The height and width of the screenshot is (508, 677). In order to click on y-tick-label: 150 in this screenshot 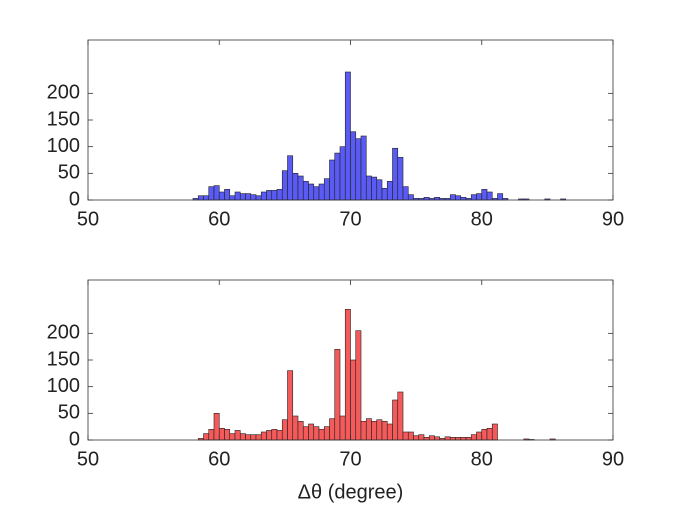, I will do `click(63, 359)`.